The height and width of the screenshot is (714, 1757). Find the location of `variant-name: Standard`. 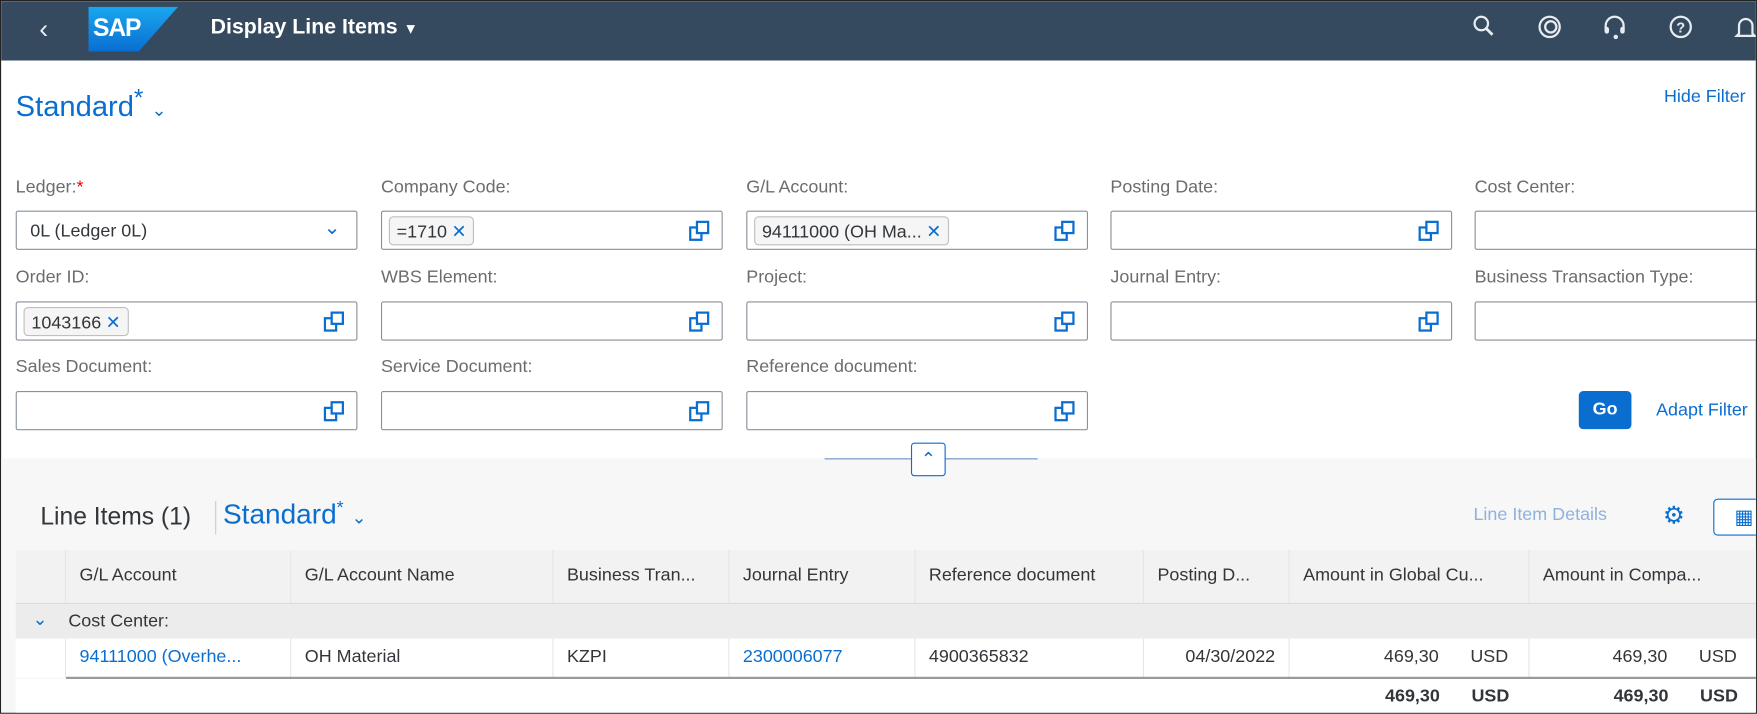

variant-name: Standard is located at coordinates (74, 106).